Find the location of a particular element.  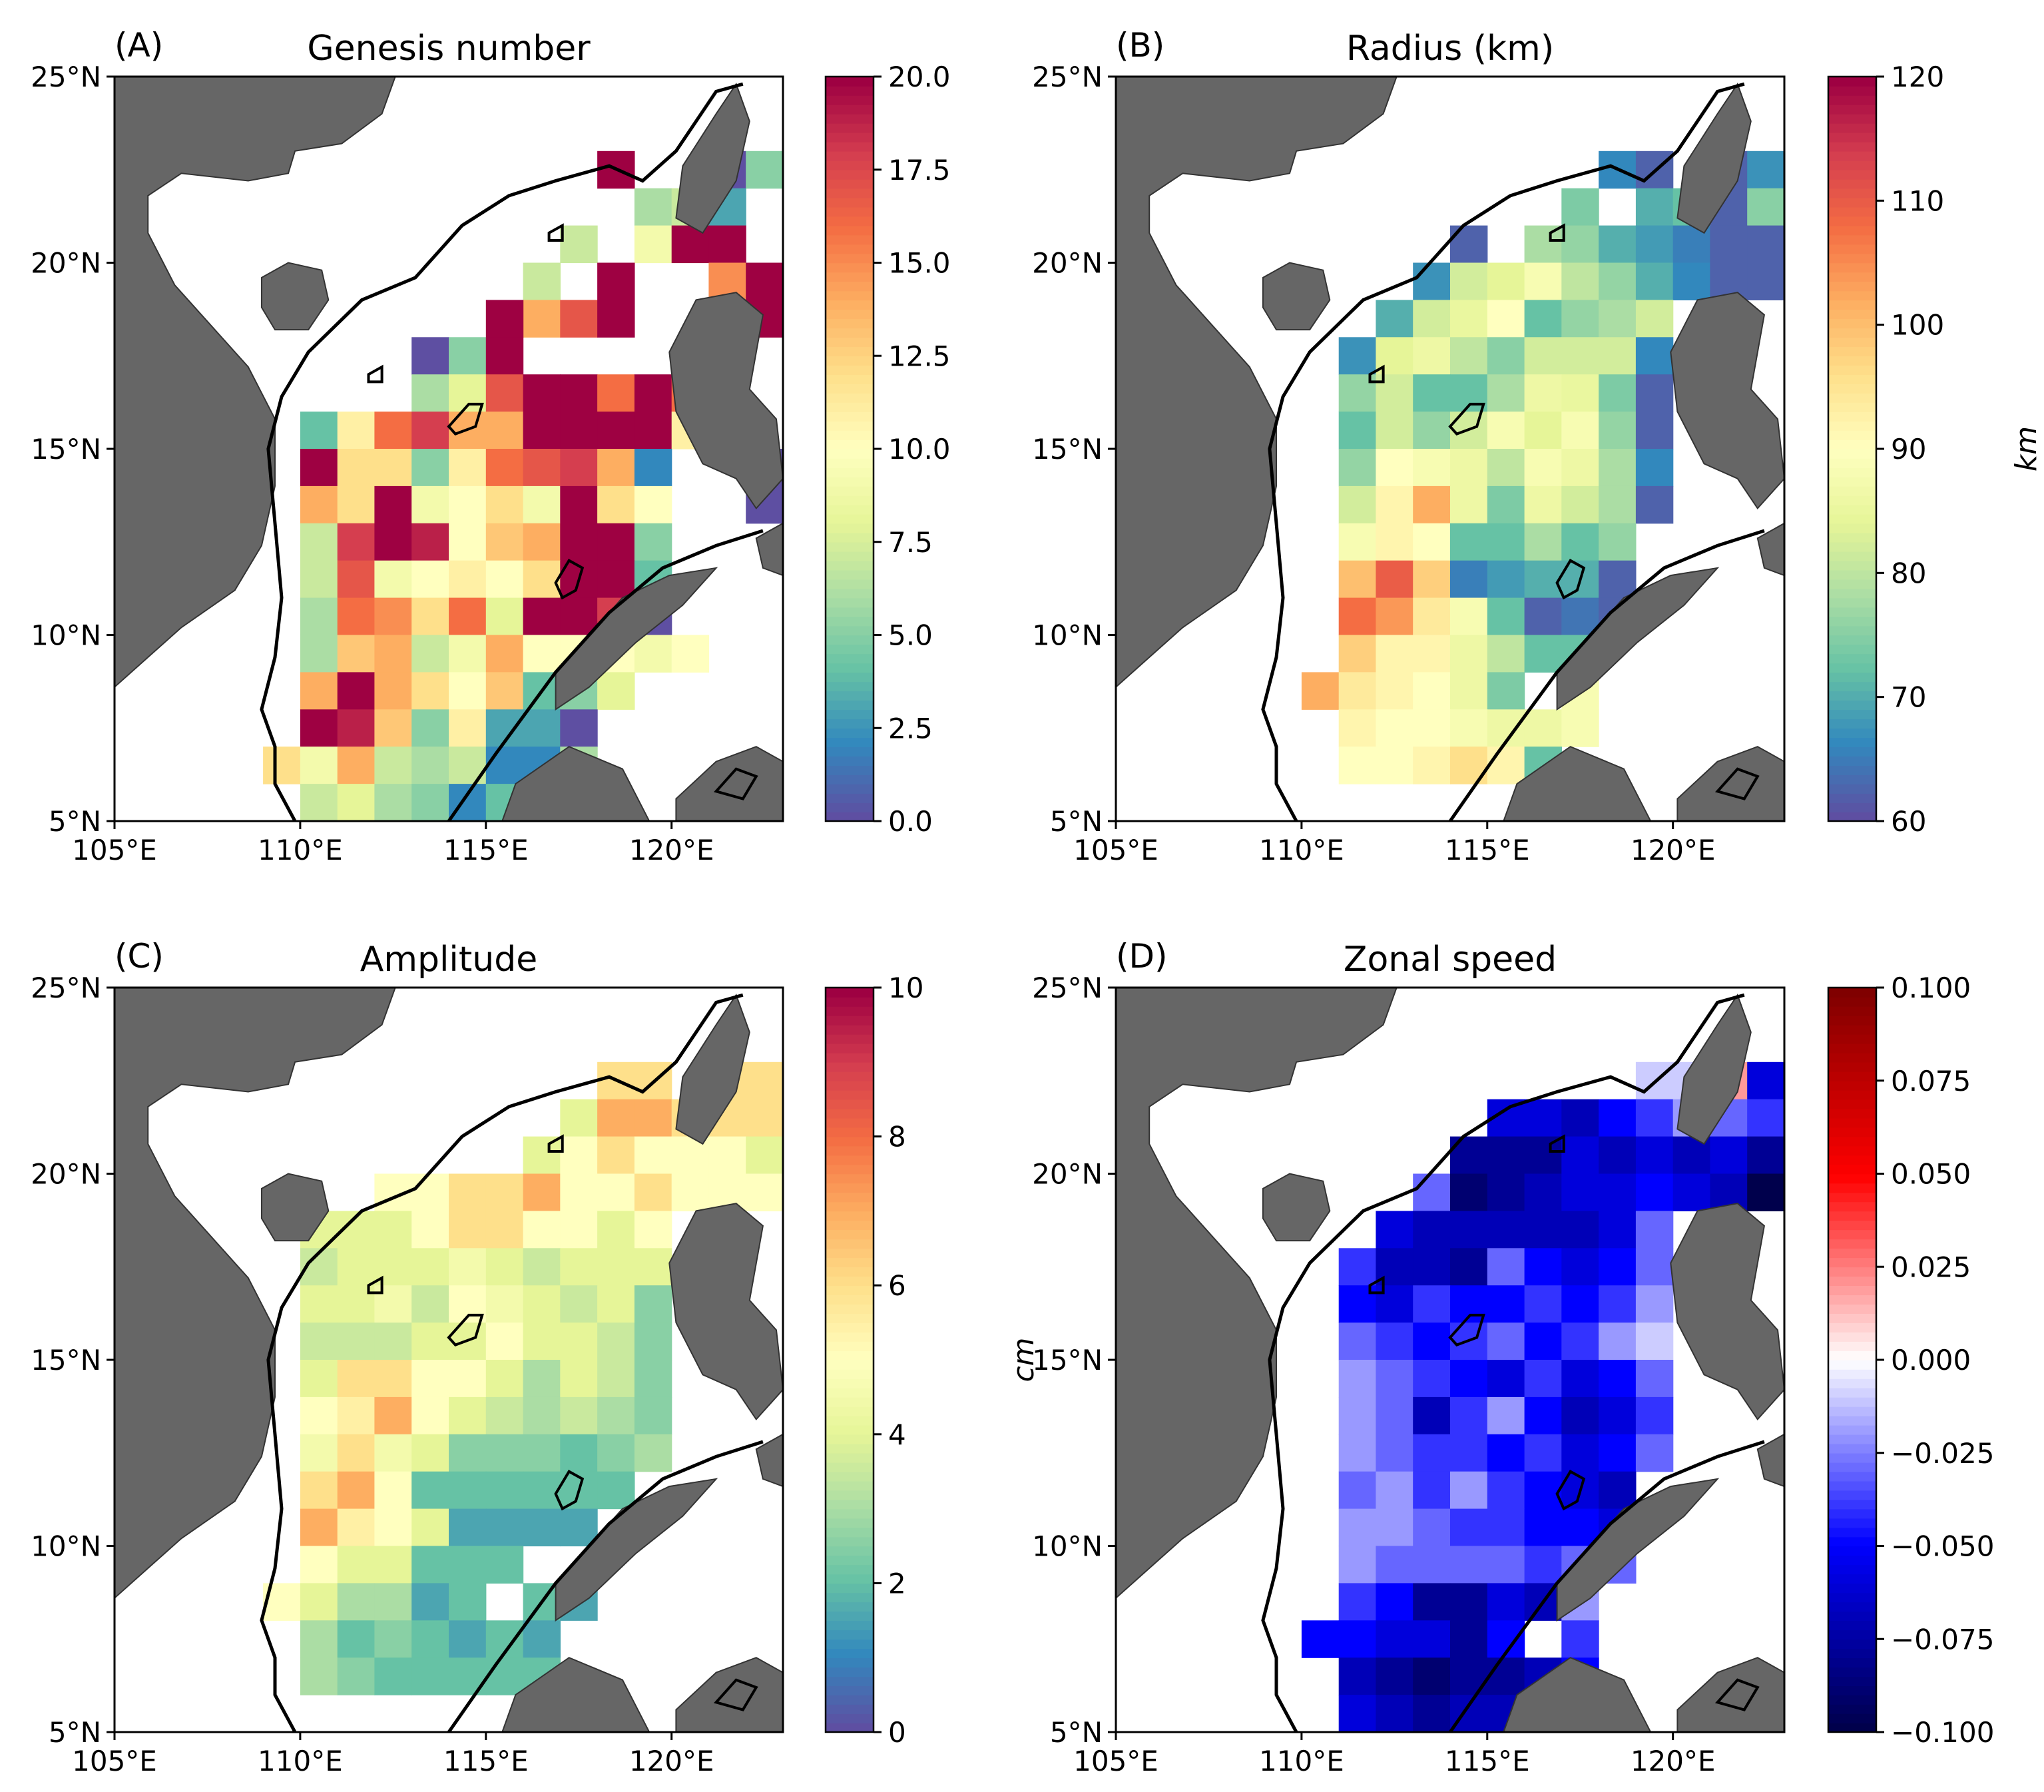

x-tick-label: 120°E is located at coordinates (671, 1761).